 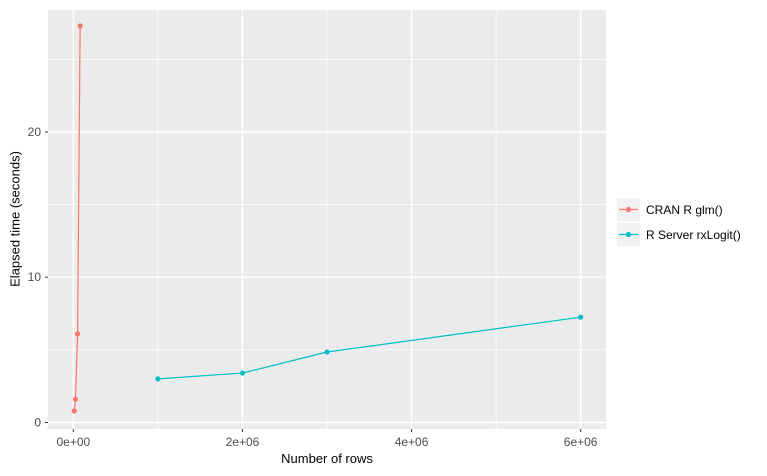 What do you see at coordinates (15, 219) in the screenshot?
I see `y-axis-title: Elapsed time (seconds)` at bounding box center [15, 219].